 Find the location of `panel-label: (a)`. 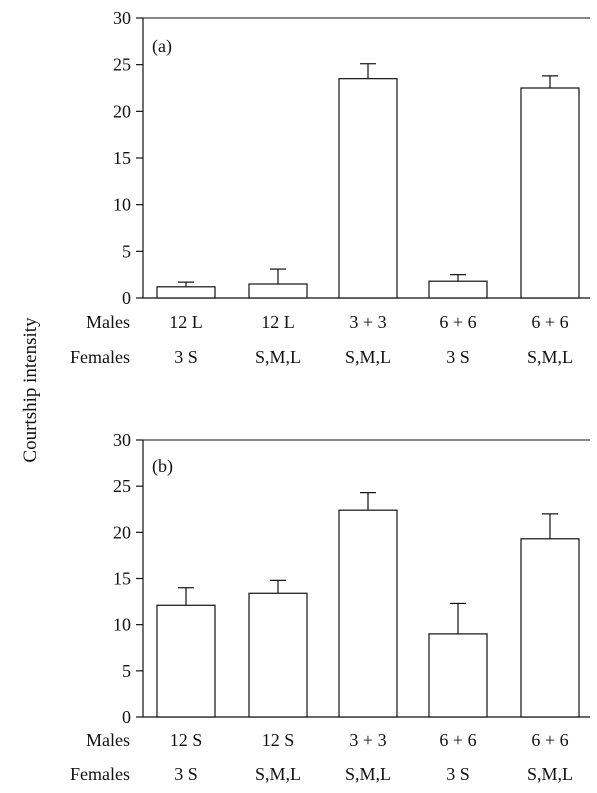

panel-label: (a) is located at coordinates (162, 46).